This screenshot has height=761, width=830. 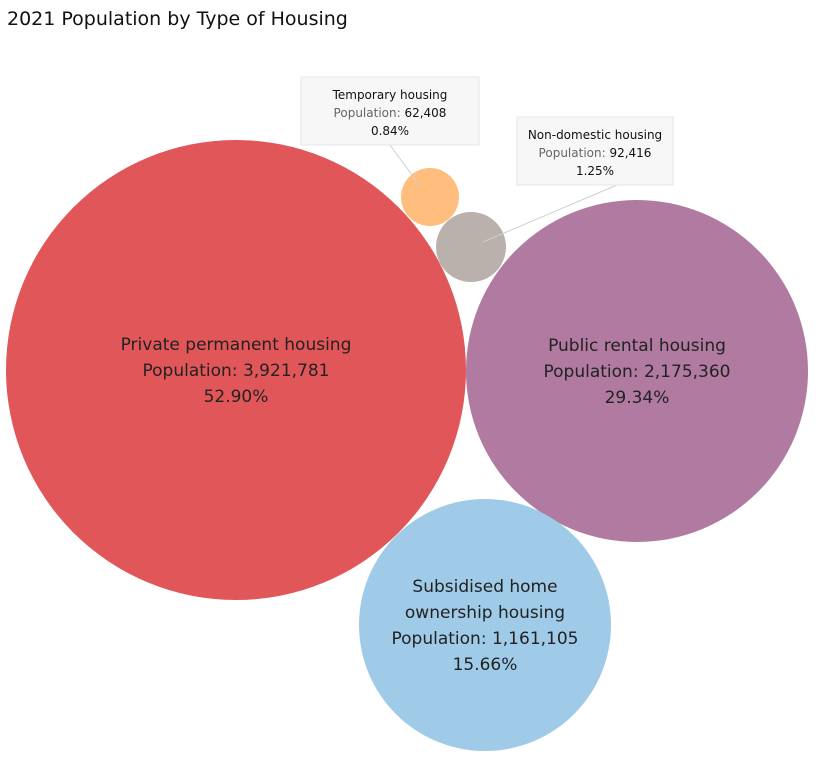 What do you see at coordinates (236, 397) in the screenshot?
I see `bubble-label-private-permanent-housing-2: 52.90%` at bounding box center [236, 397].